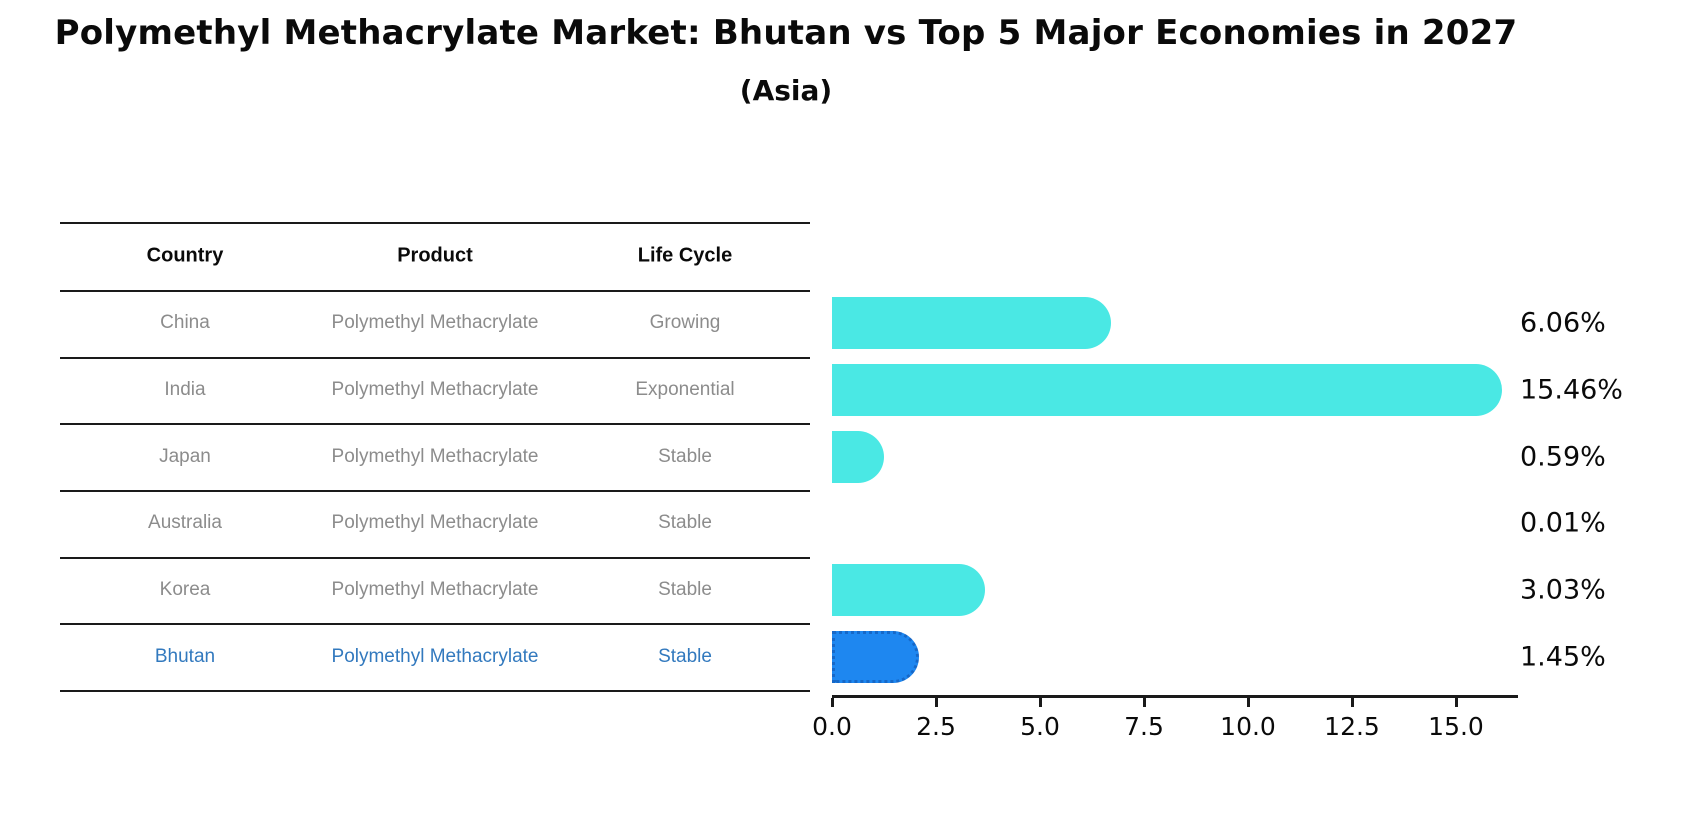 Image resolution: width=1694 pixels, height=823 pixels. I want to click on table-cell-life-cycle: Growing, so click(685, 323).